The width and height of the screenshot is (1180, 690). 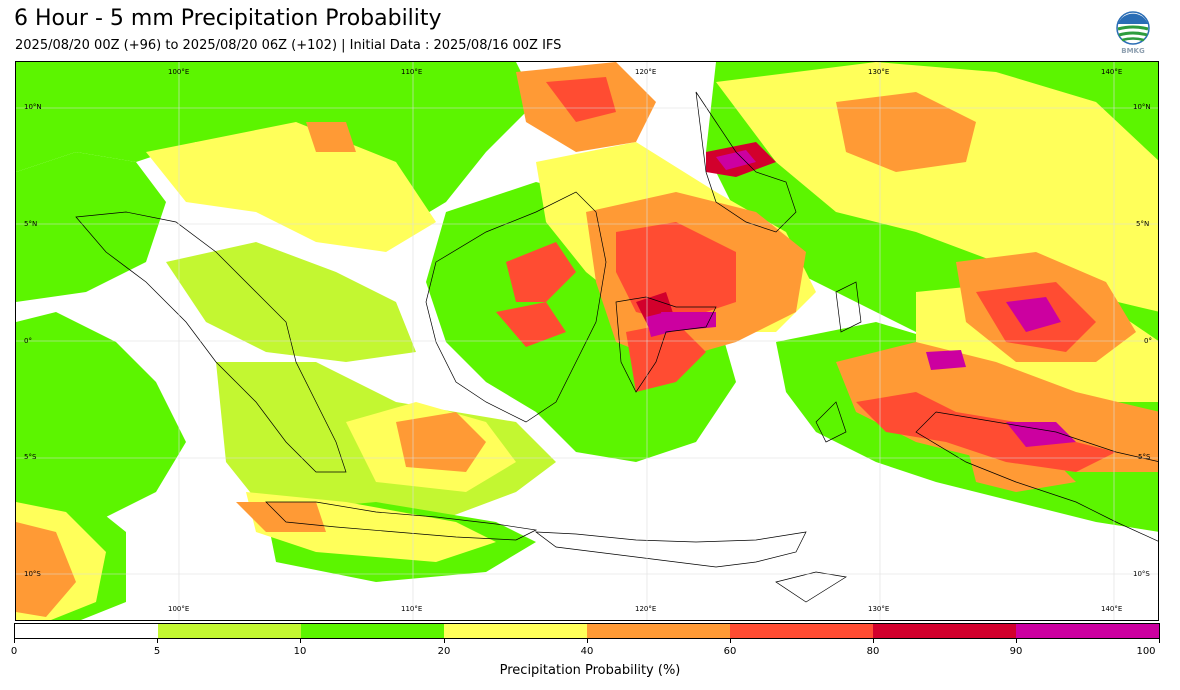 I want to click on lon-label-bottom: 130°E, so click(x=879, y=609).